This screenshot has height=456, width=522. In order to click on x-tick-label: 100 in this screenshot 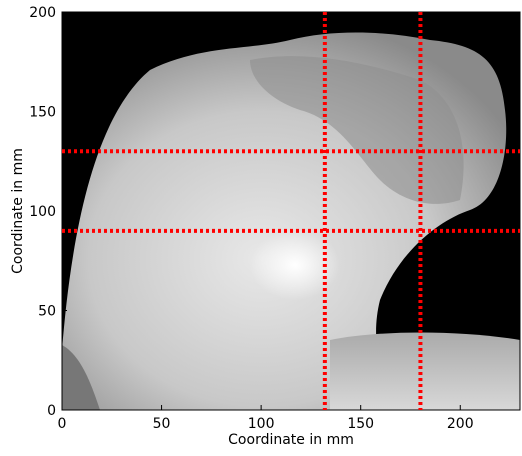, I will do `click(261, 424)`.